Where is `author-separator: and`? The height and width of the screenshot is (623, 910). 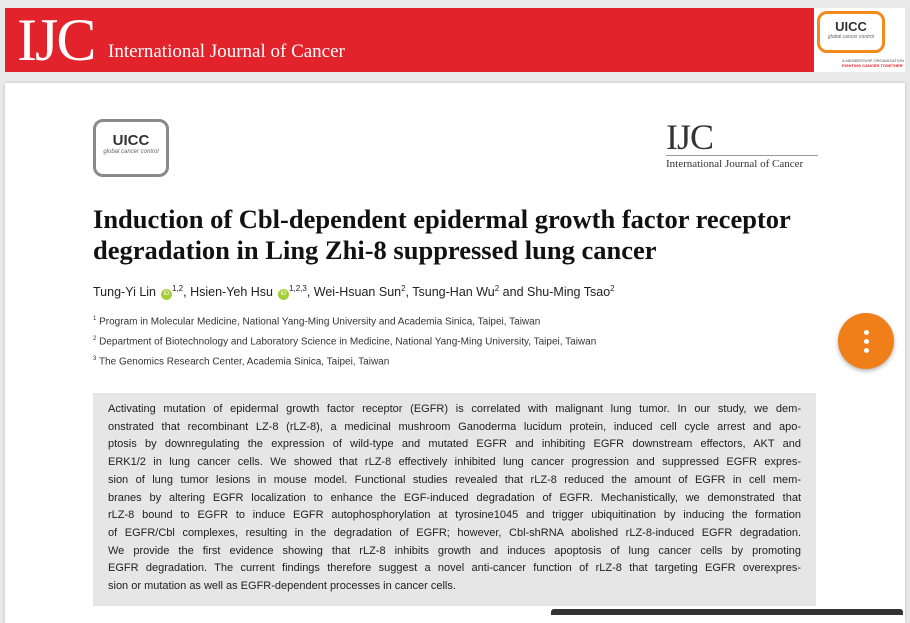
author-separator: and is located at coordinates (513, 292).